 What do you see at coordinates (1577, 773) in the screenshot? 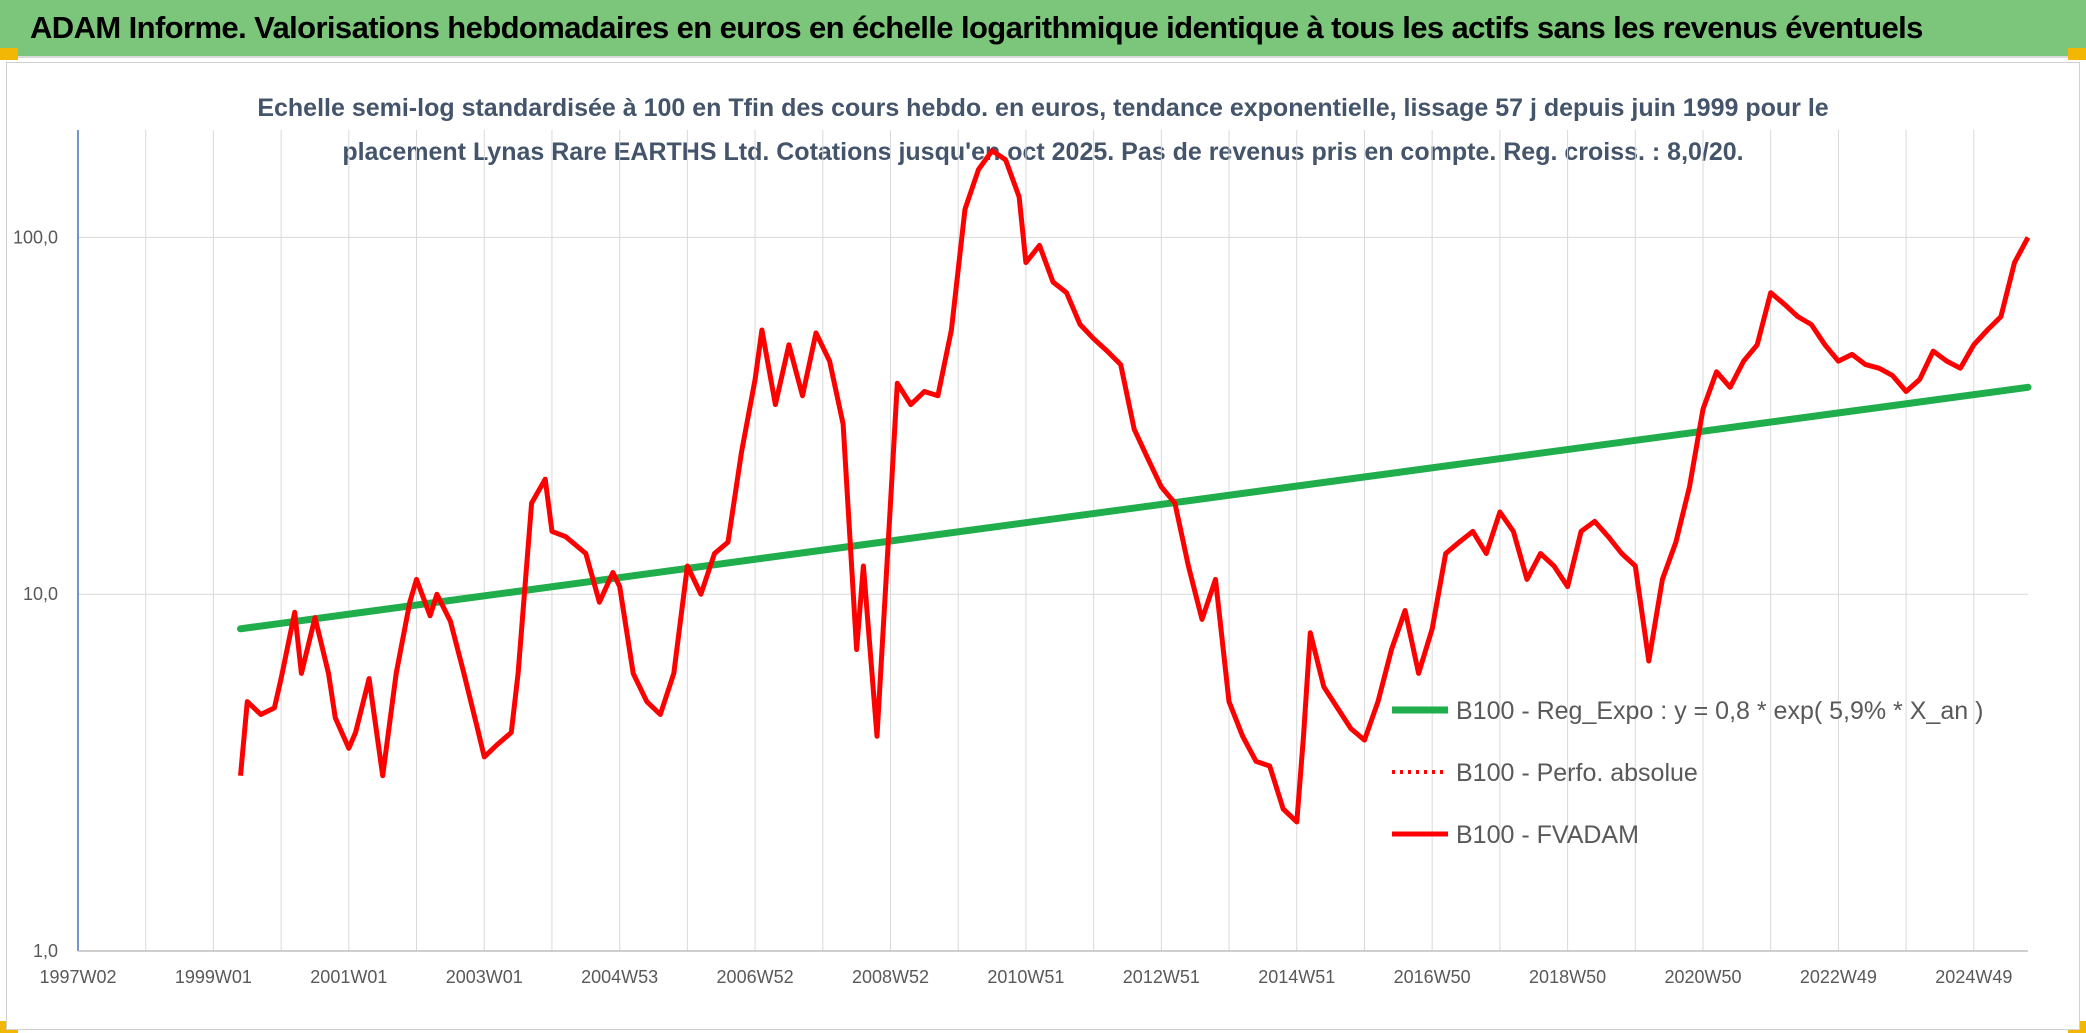
I see `legend-label: B100 - Perfo. absolue` at bounding box center [1577, 773].